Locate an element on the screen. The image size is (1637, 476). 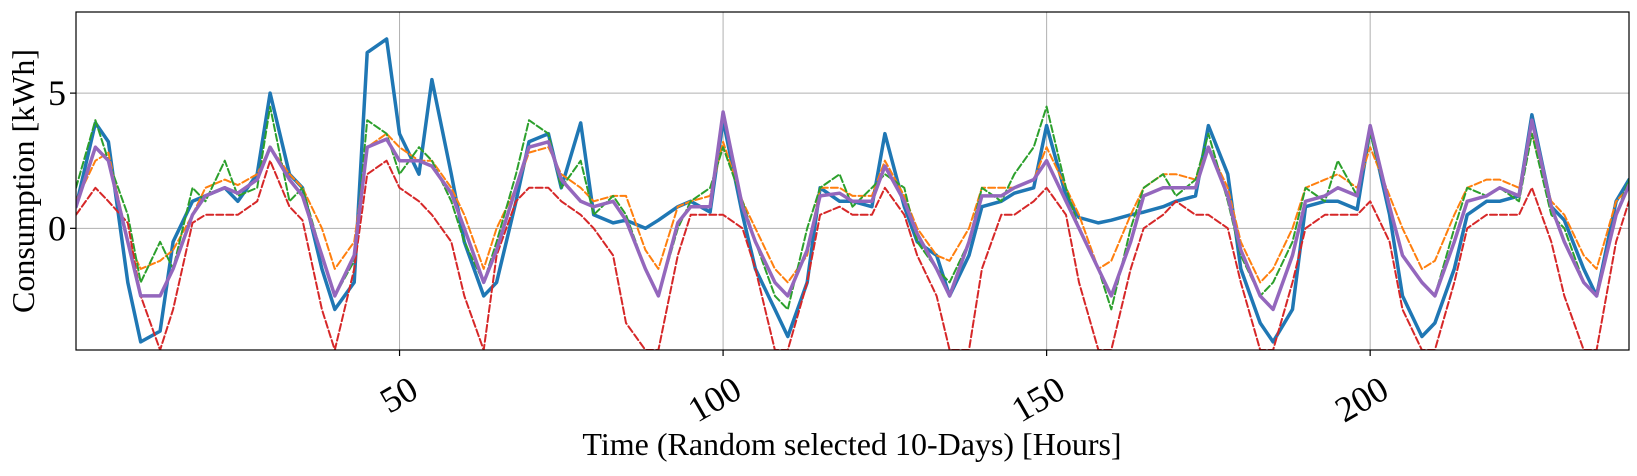
x-tick-label: 50 is located at coordinates (398, 394).